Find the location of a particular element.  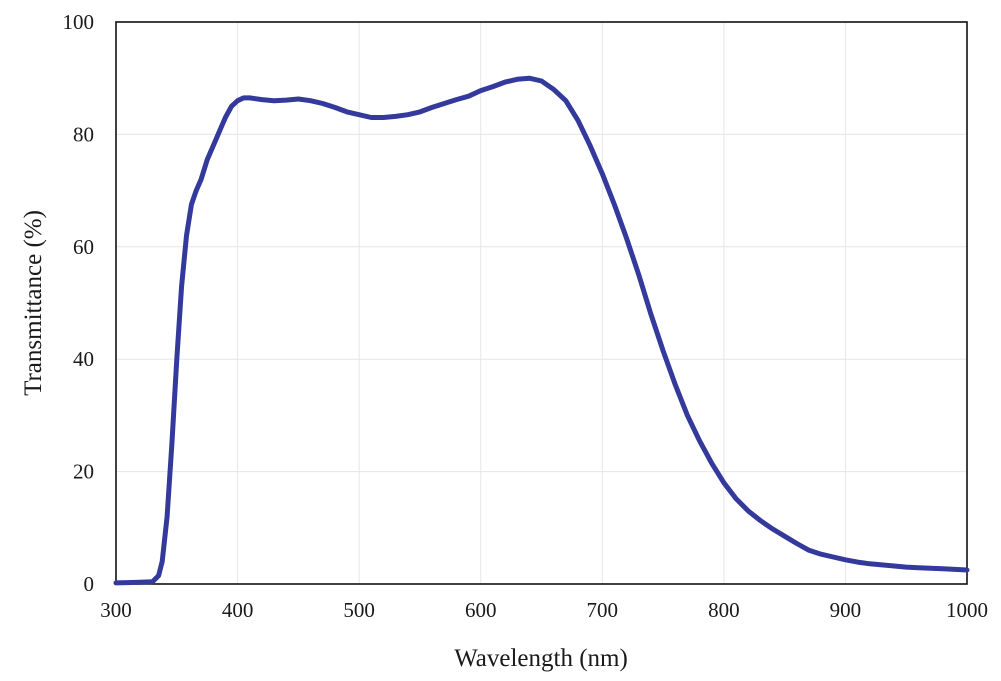

y-axis-ticks: 0 20 40 60 80 100 is located at coordinates (79, 303).